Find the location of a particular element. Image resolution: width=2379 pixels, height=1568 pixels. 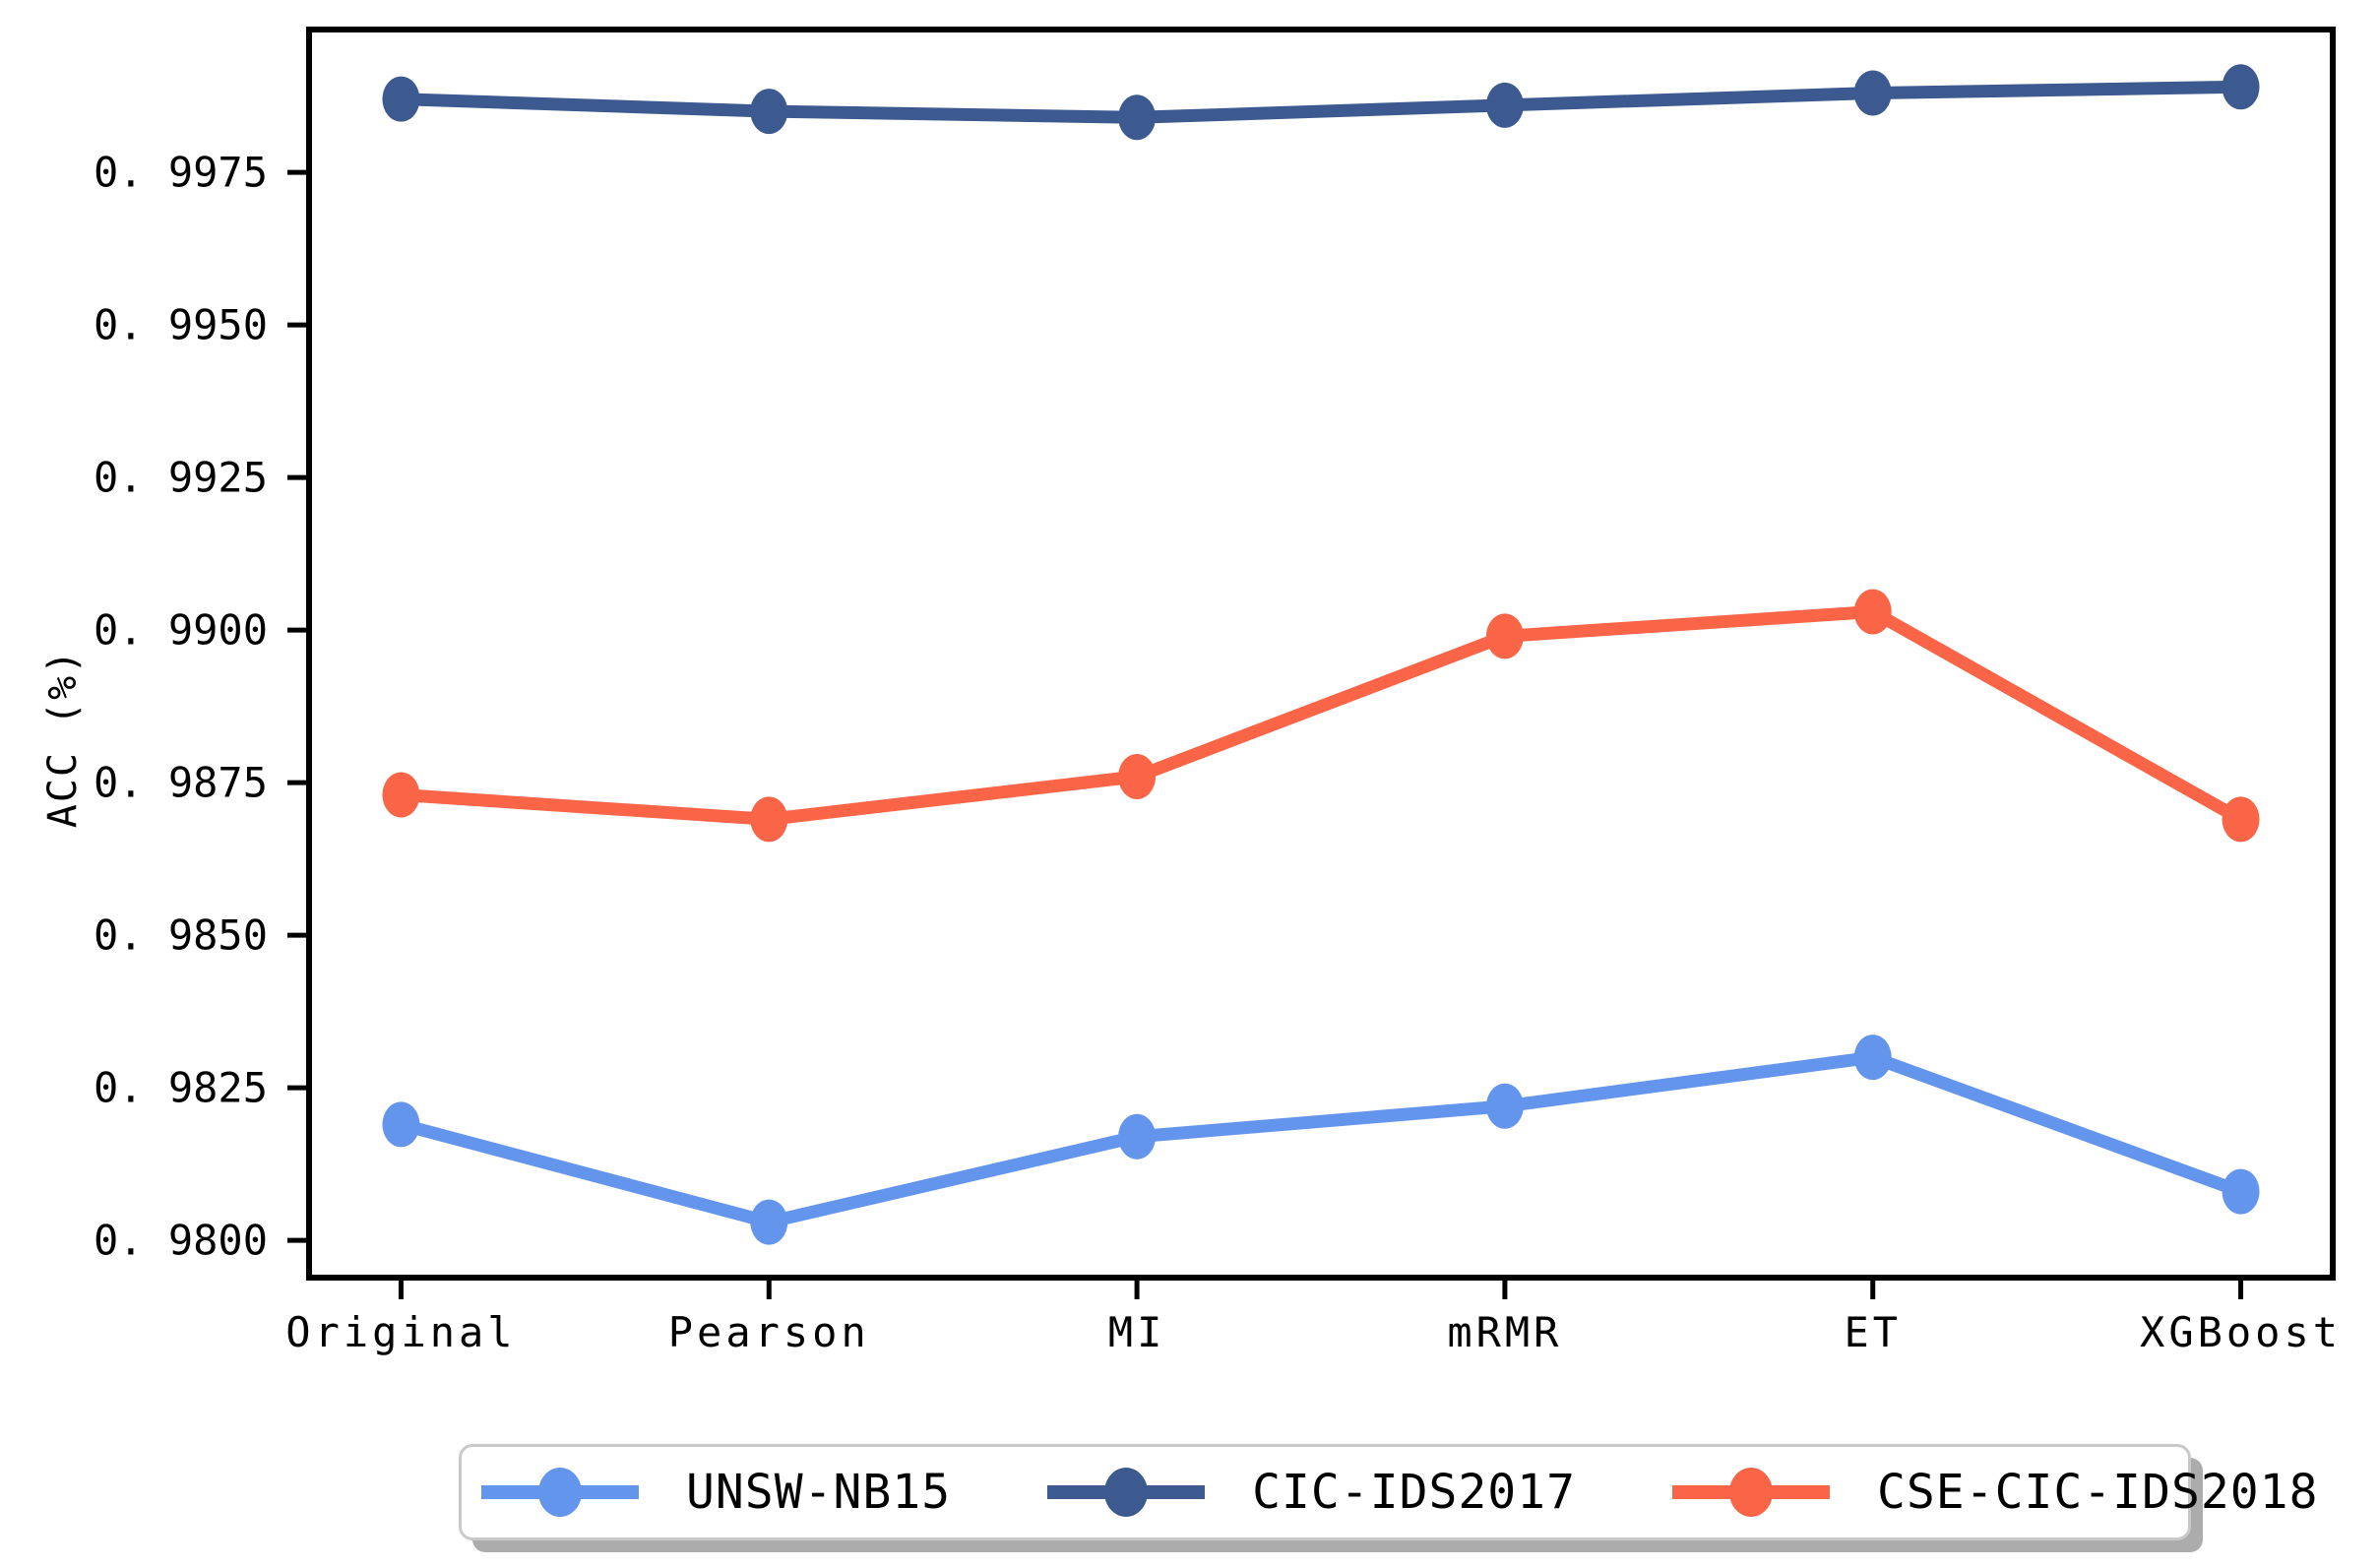

data-point-cic-ids2017-pearson is located at coordinates (769, 112).